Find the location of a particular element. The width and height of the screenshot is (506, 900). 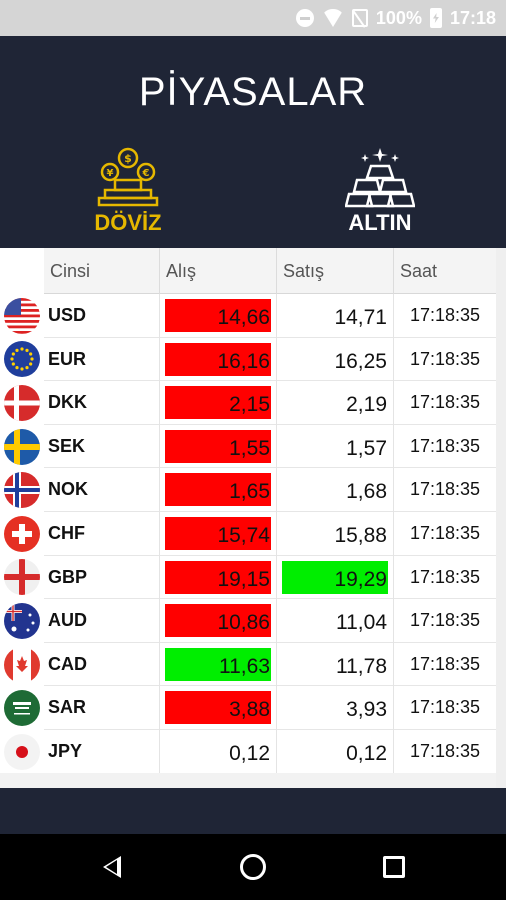

table-row: CAD 11,63 11,78 17:18:35 is located at coordinates (270, 664).